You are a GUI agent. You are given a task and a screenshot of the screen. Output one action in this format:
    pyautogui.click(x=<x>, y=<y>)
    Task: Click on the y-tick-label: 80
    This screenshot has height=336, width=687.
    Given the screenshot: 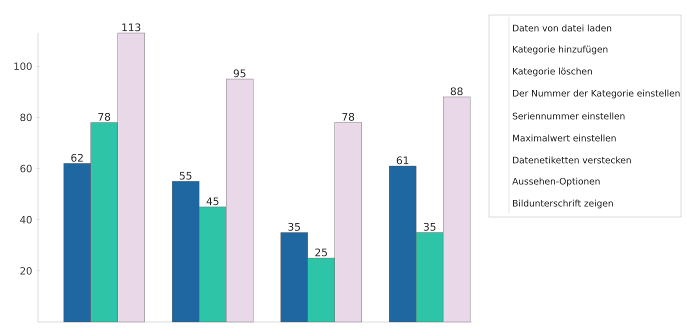 What is the action you would take?
    pyautogui.click(x=26, y=118)
    